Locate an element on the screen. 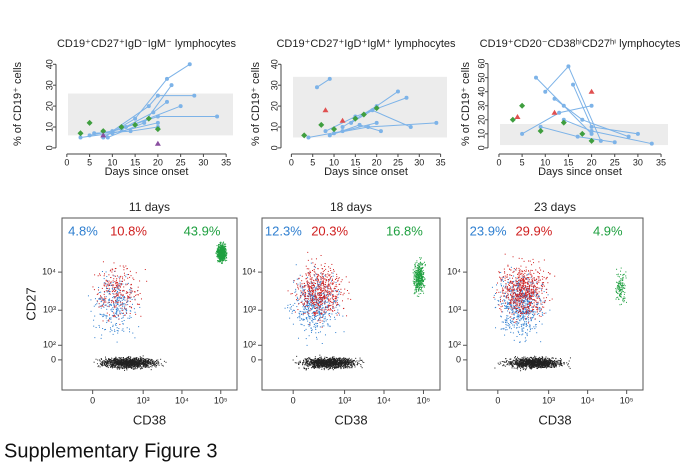 The image size is (685, 469). x-tick-label: 30 is located at coordinates (203, 162).